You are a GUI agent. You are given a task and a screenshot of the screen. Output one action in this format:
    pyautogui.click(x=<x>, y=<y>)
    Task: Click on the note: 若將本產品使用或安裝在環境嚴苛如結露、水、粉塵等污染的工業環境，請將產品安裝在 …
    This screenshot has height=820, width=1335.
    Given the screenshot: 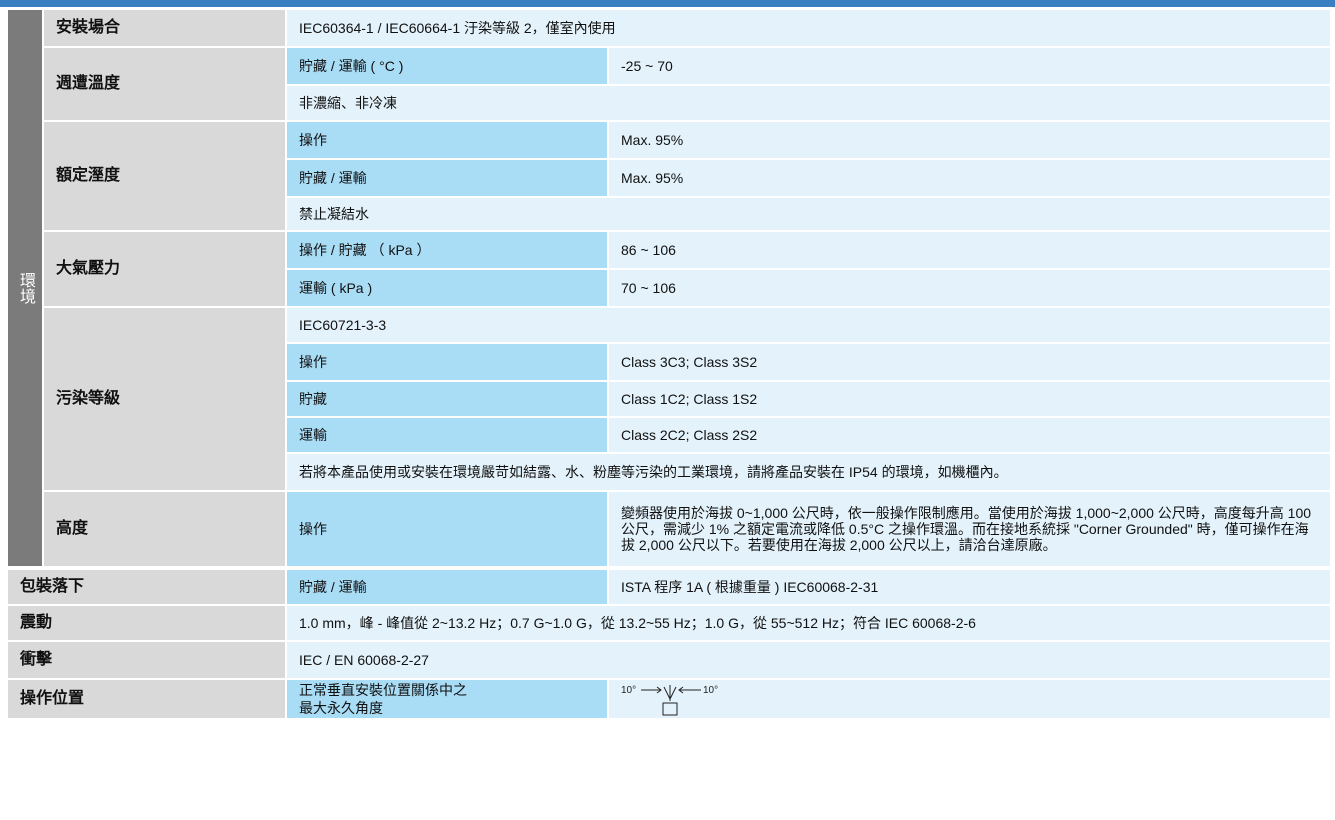 What is the action you would take?
    pyautogui.click(x=808, y=472)
    